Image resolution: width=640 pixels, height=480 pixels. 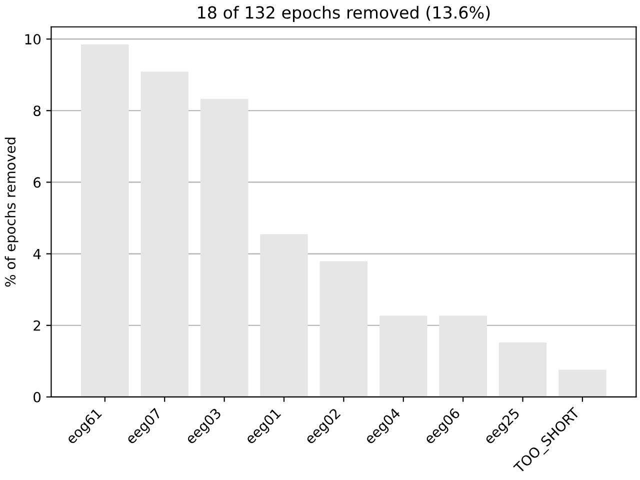 What do you see at coordinates (33, 39) in the screenshot?
I see `y-tick-label: 10` at bounding box center [33, 39].